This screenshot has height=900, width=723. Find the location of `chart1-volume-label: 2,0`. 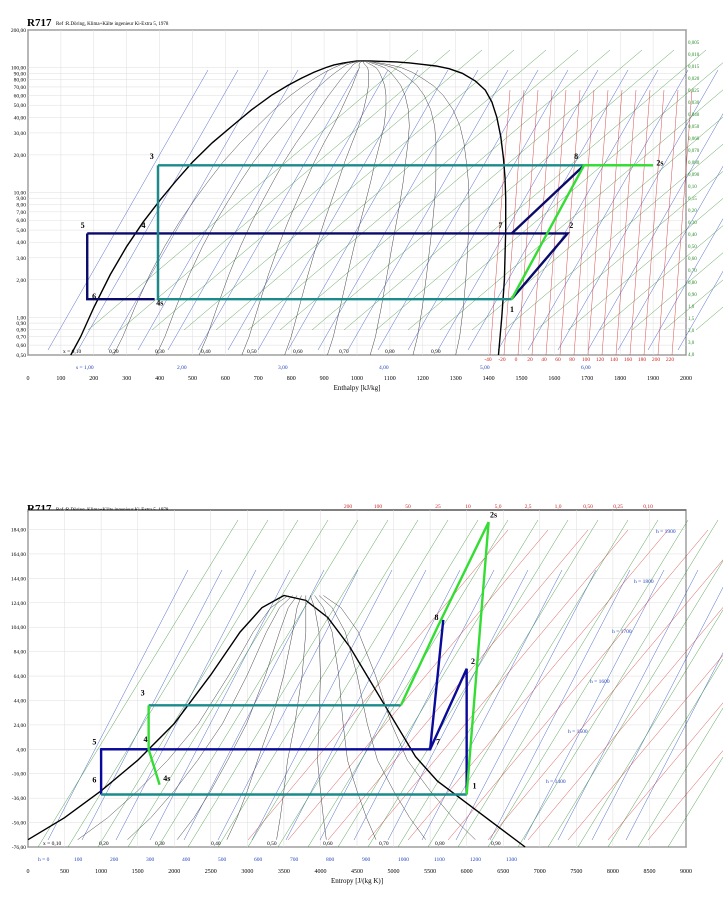

chart1-volume-label: 2,0 is located at coordinates (691, 331).